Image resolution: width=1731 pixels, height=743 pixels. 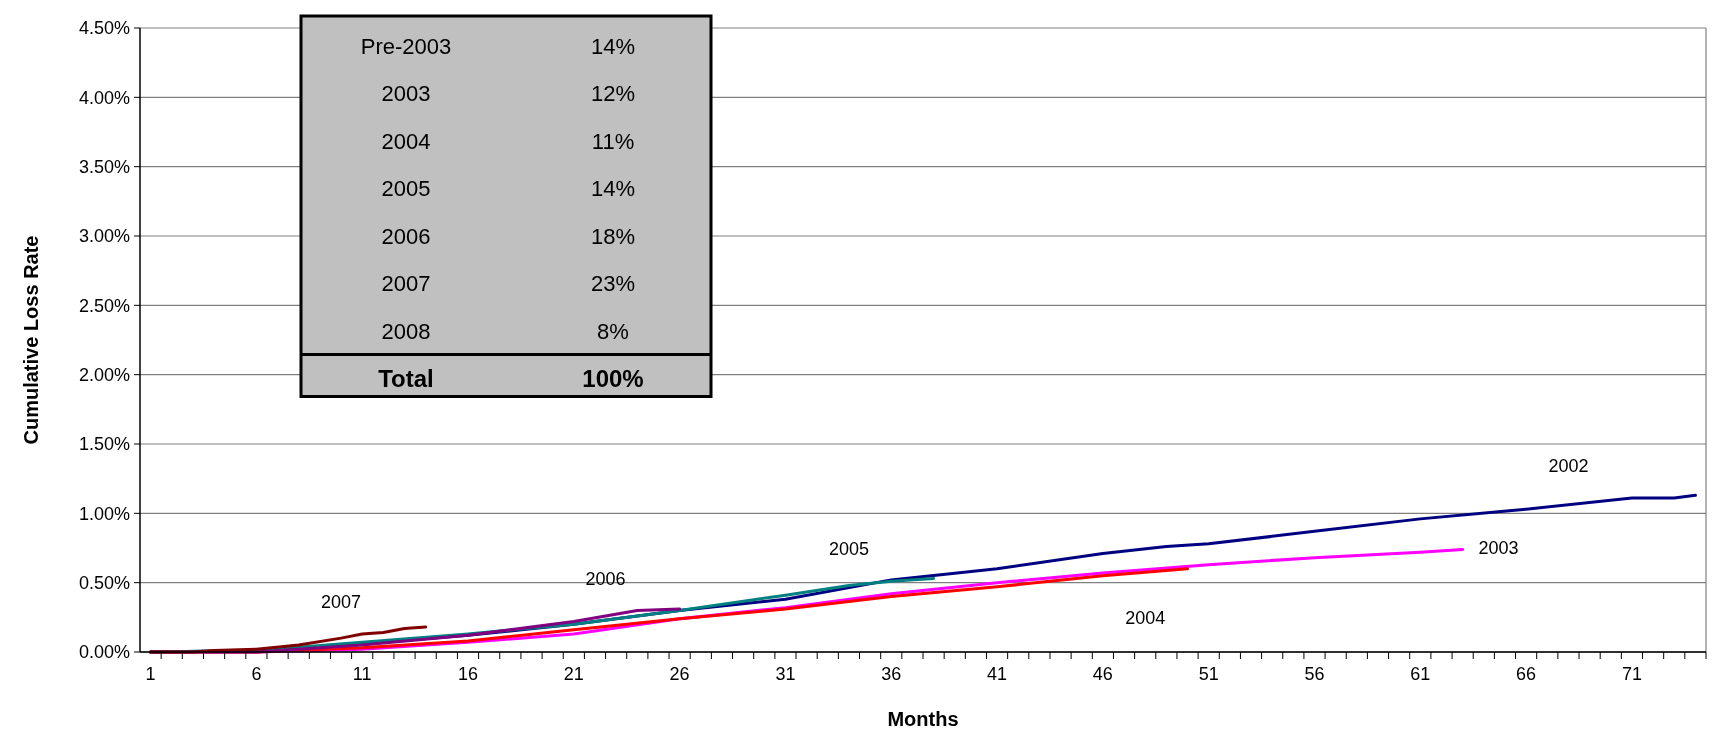 I want to click on y-tick-label: 3.50%, so click(x=104, y=166).